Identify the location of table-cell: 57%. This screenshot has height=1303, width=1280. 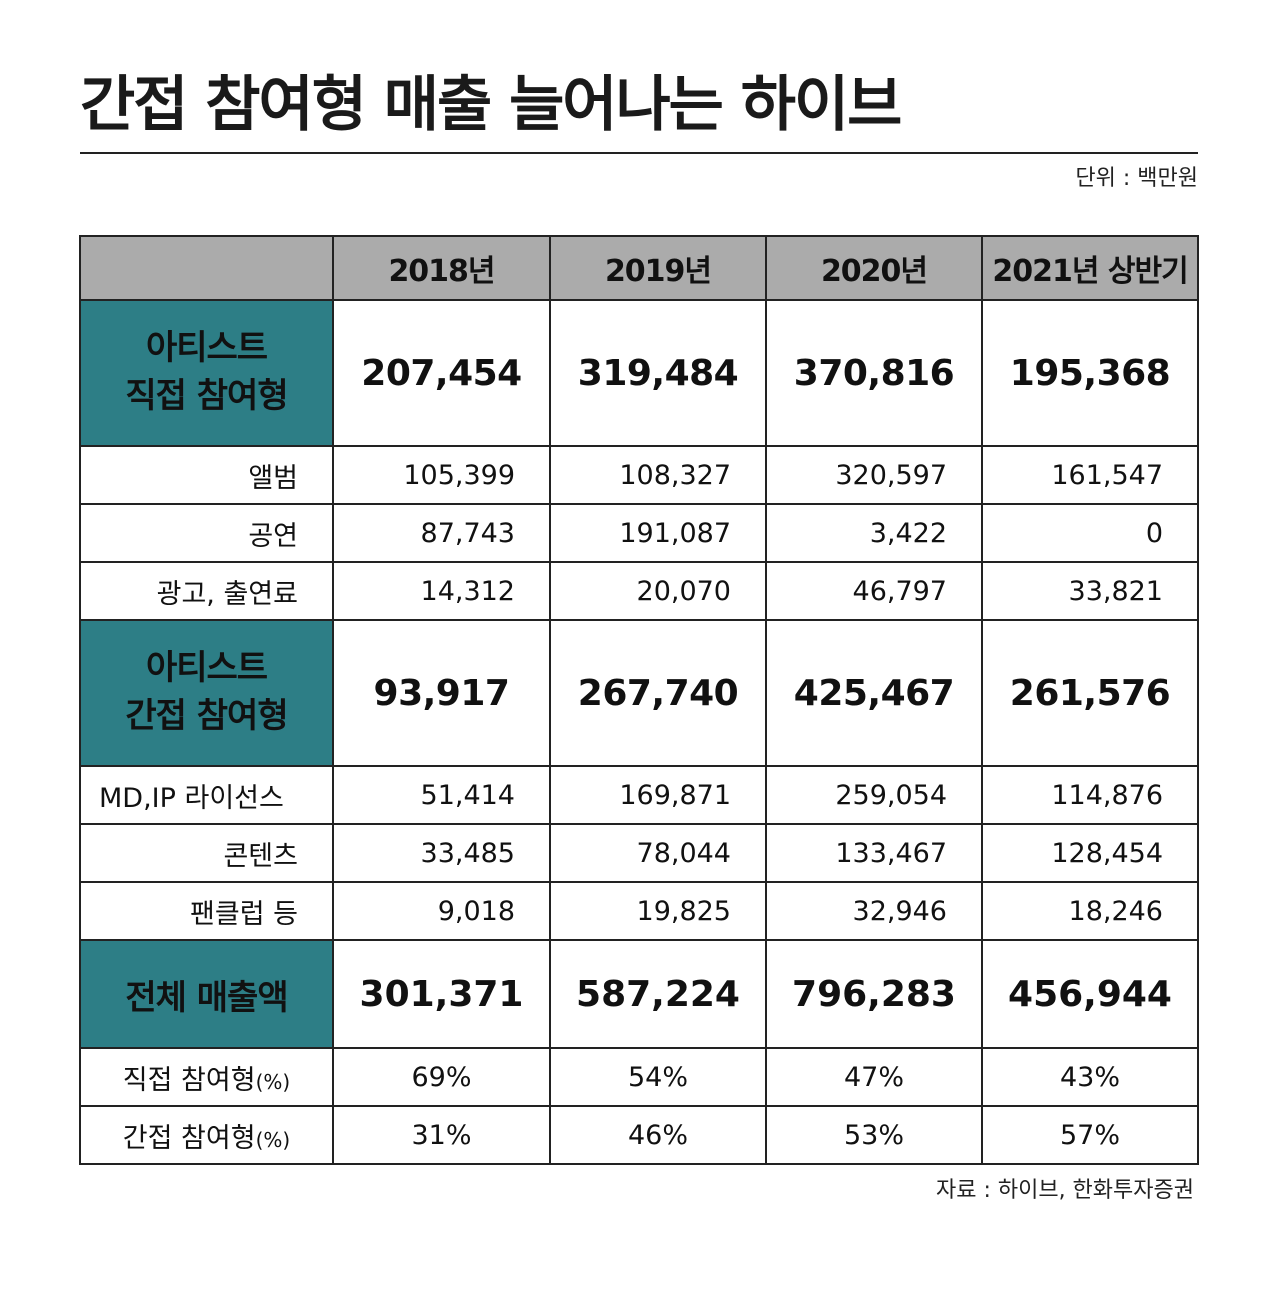
(1090, 1135).